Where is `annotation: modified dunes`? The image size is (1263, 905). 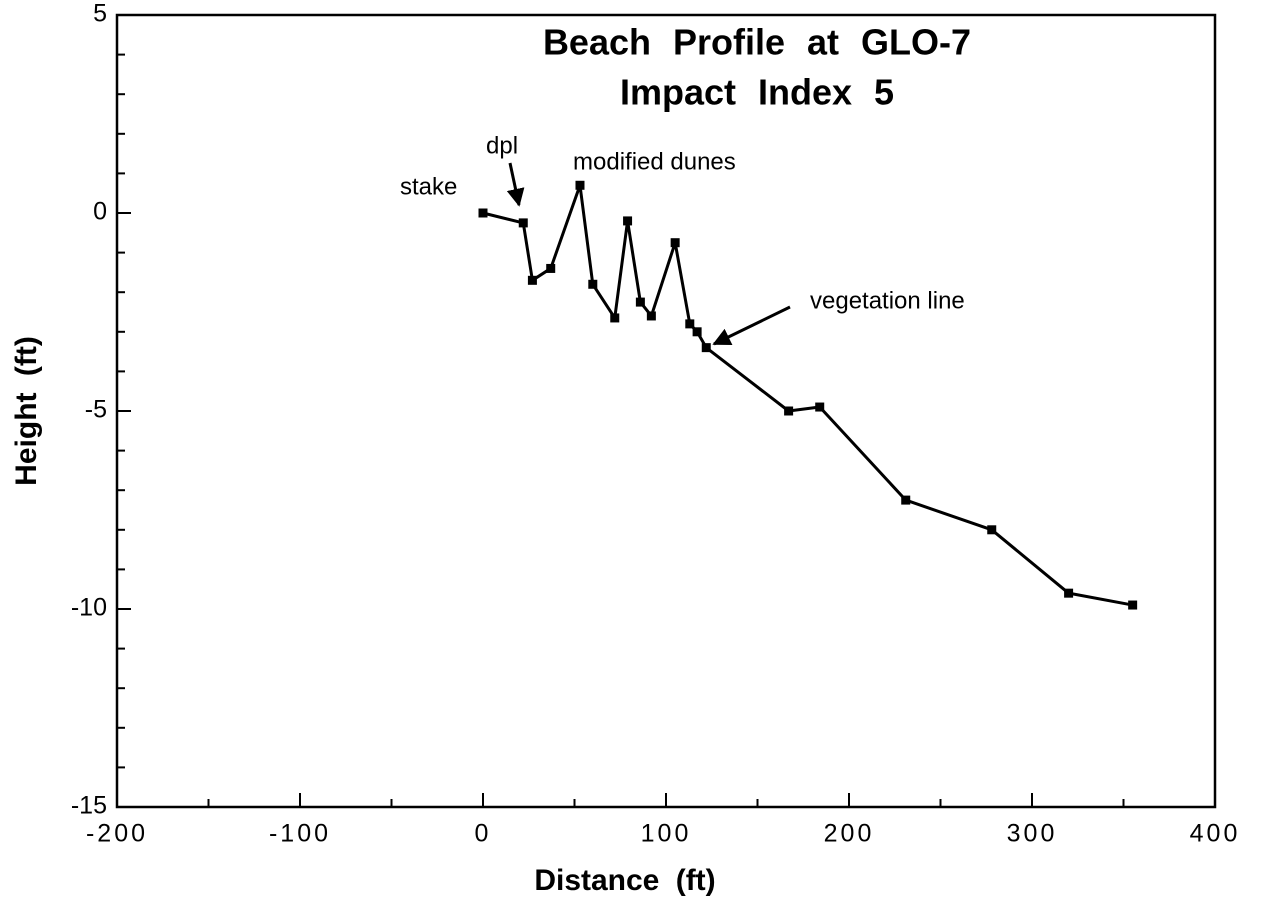 annotation: modified dunes is located at coordinates (654, 161).